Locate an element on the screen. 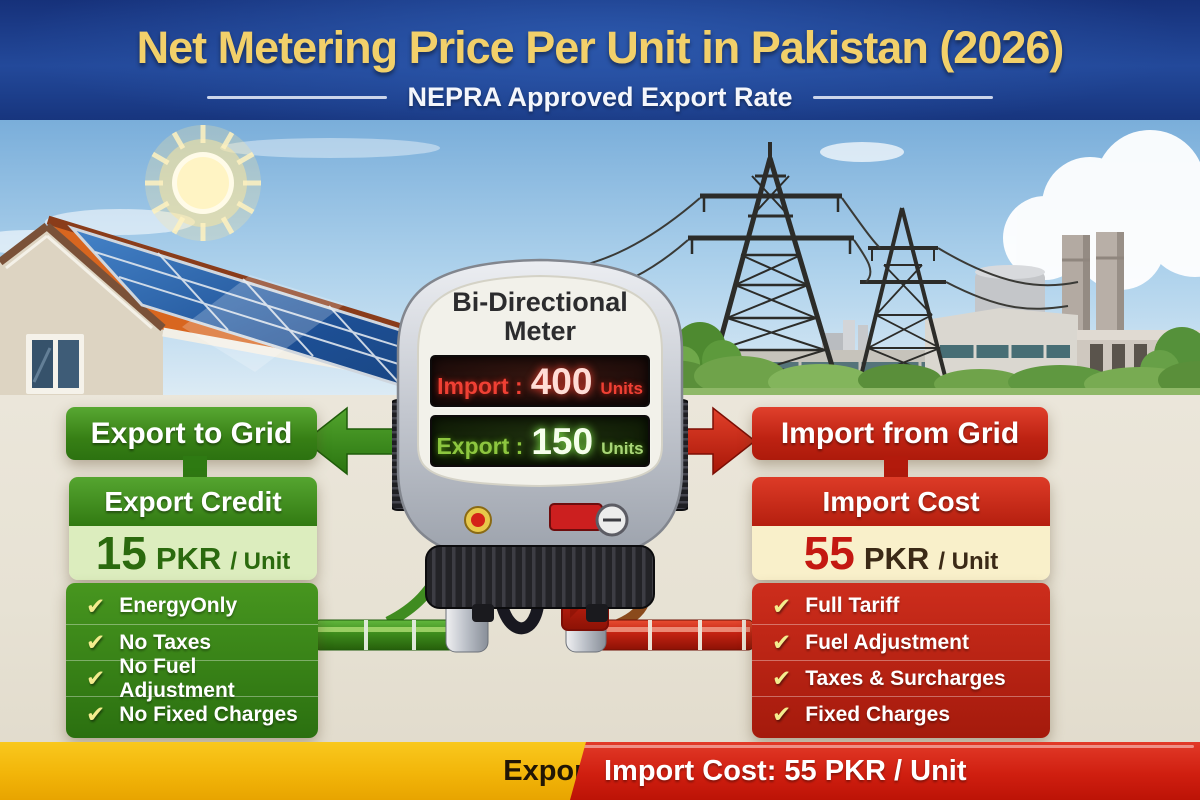 The width and height of the screenshot is (1200, 800). export-price-currency: PKR is located at coordinates (188, 558).